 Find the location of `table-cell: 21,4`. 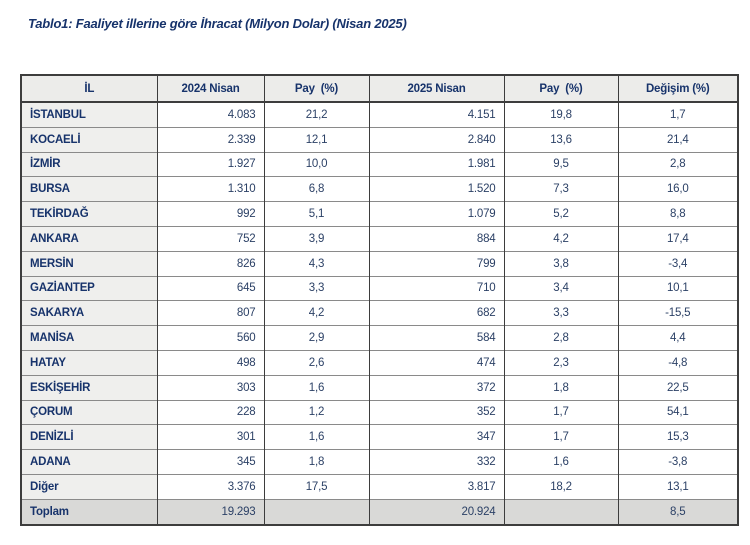

table-cell: 21,4 is located at coordinates (677, 139).